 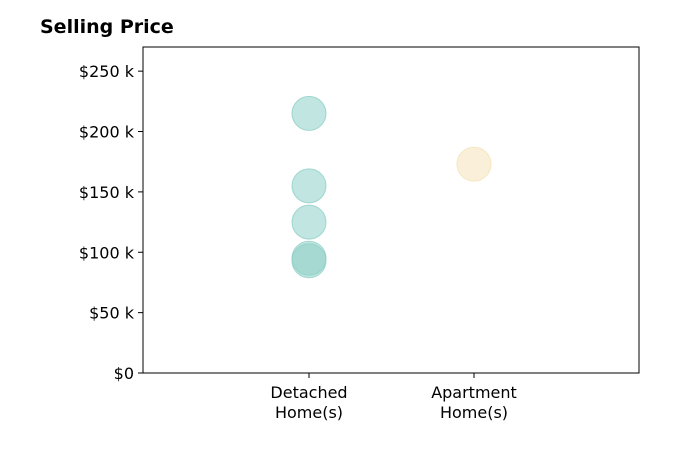 What do you see at coordinates (107, 71) in the screenshot?
I see `y-tick-label: $250 k` at bounding box center [107, 71].